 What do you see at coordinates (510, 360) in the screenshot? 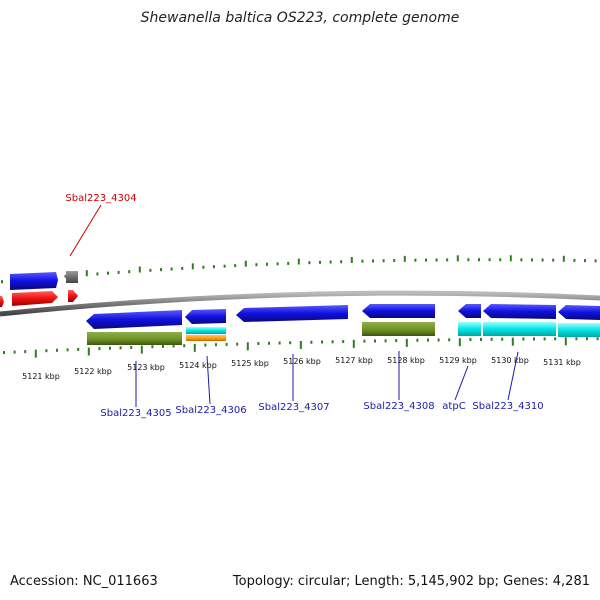
I see `scale-label: 5130 kbp` at bounding box center [510, 360].